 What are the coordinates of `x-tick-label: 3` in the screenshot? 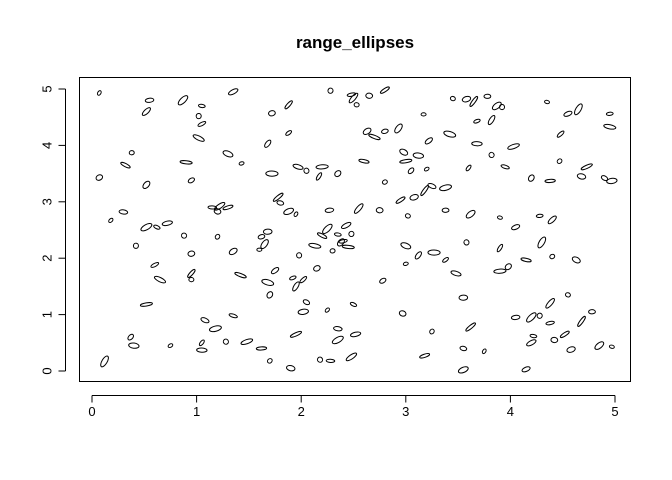 It's located at (405, 411).